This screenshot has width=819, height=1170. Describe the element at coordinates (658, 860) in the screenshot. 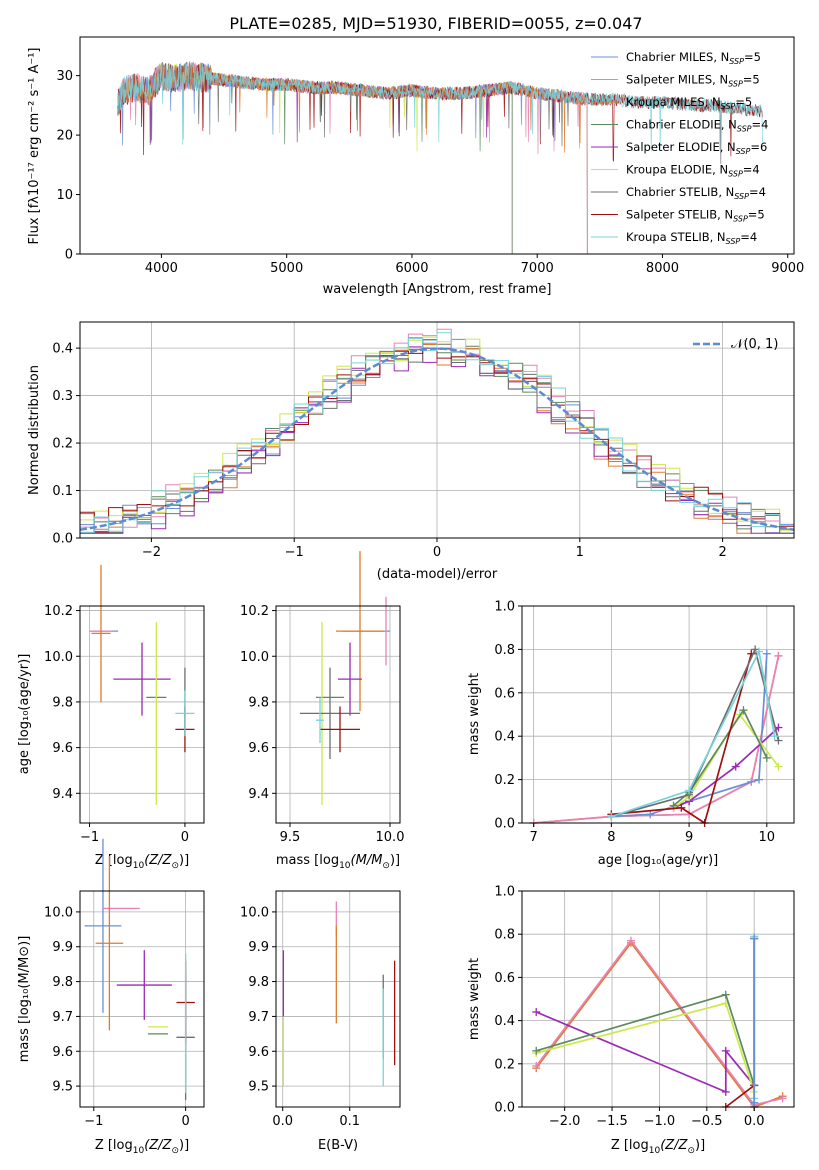

I see `weight-age-xlabel: age [log₁₀(age/yr)]` at that location.